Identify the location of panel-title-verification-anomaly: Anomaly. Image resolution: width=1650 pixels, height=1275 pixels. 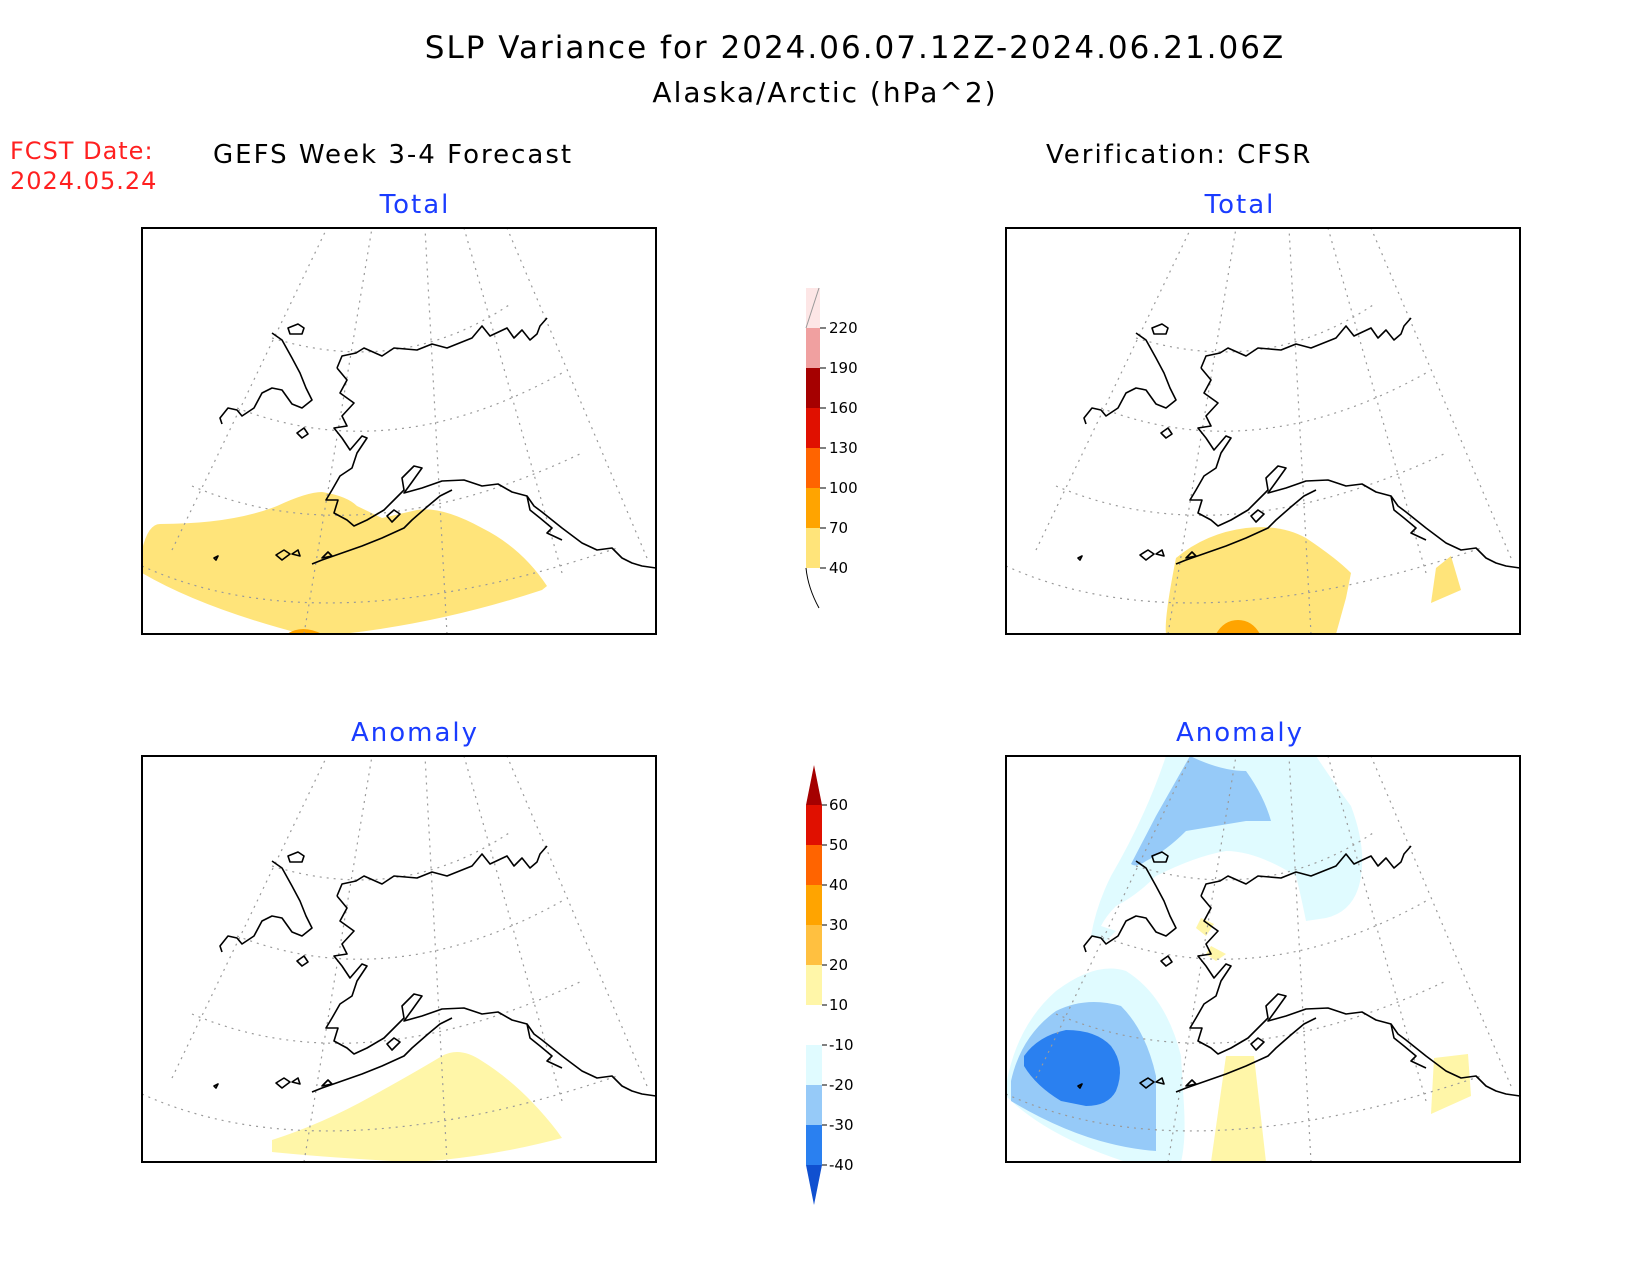
(1240, 733).